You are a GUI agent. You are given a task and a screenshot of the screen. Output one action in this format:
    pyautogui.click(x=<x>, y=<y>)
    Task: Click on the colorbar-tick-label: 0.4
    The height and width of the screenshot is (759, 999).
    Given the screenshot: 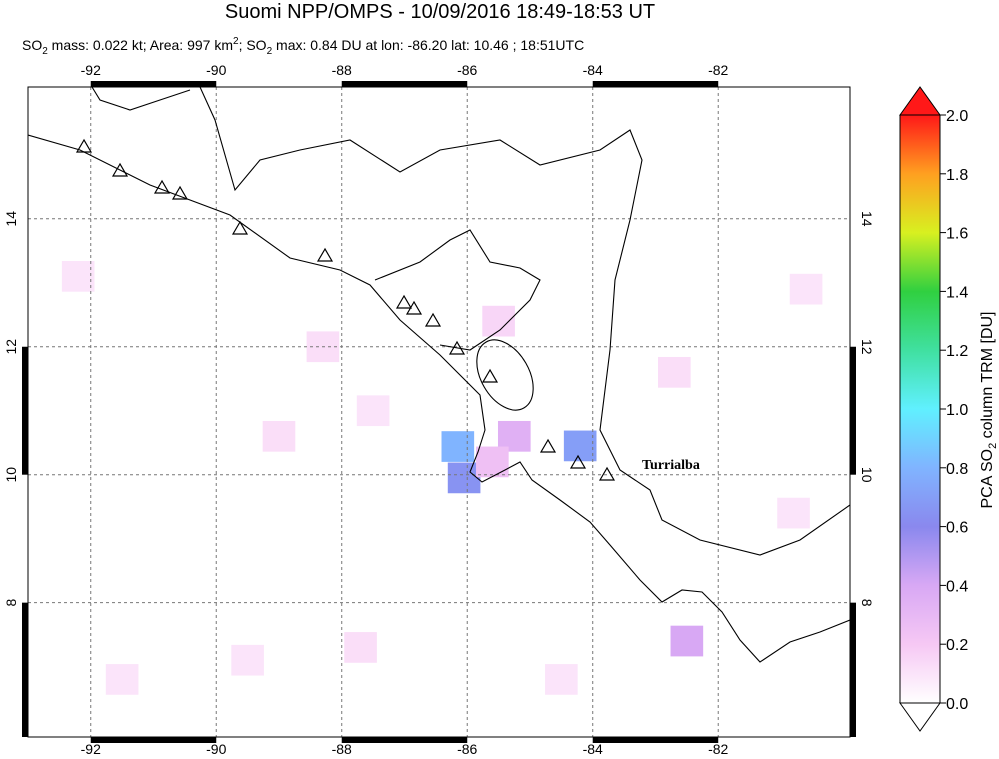 What is the action you would take?
    pyautogui.click(x=957, y=586)
    